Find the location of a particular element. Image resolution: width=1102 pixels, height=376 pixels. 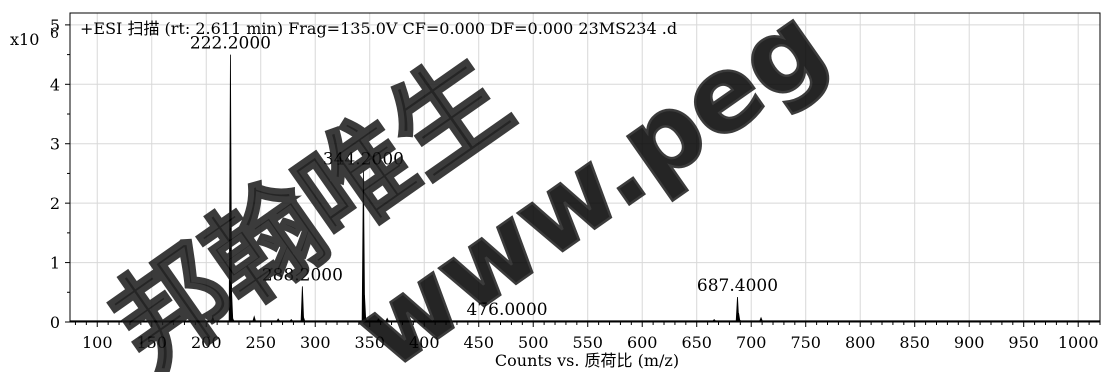

y-scale-label: x10 is located at coordinates (24, 39).